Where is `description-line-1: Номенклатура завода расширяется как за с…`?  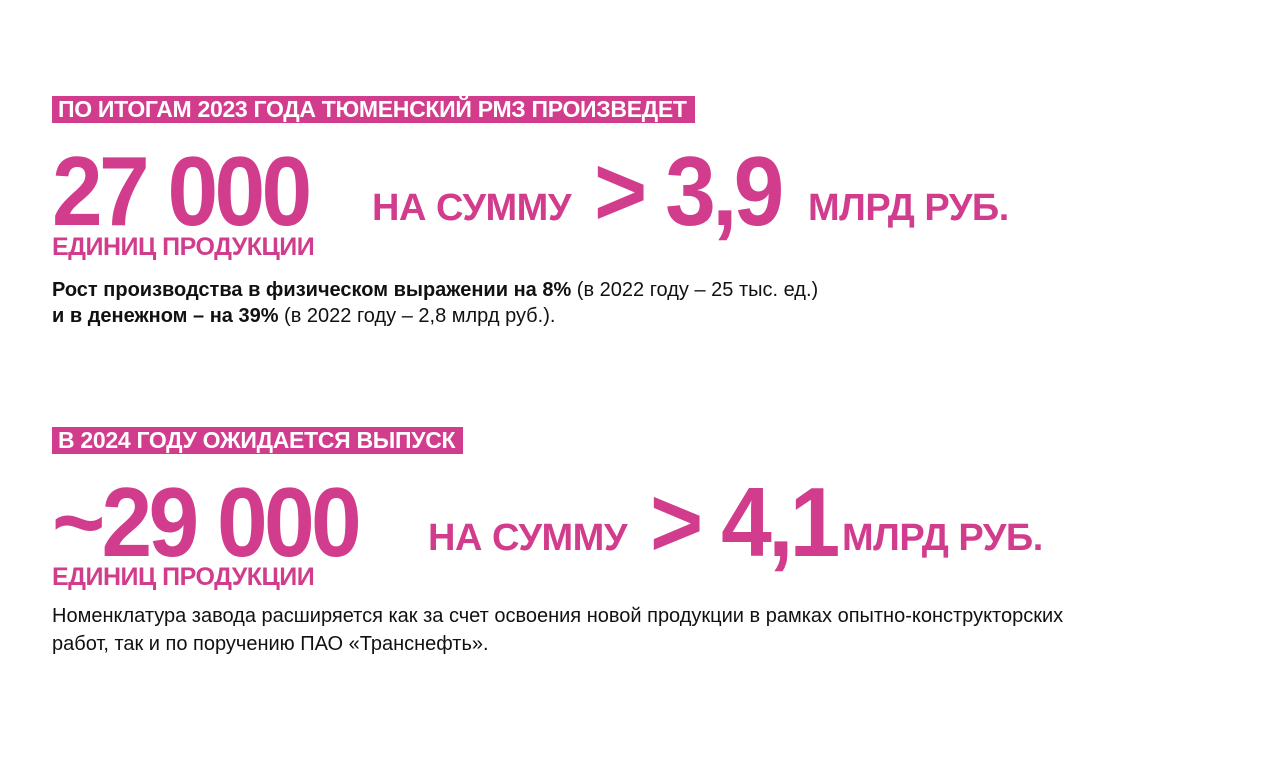 description-line-1: Номенклатура завода расширяется как за с… is located at coordinates (558, 616).